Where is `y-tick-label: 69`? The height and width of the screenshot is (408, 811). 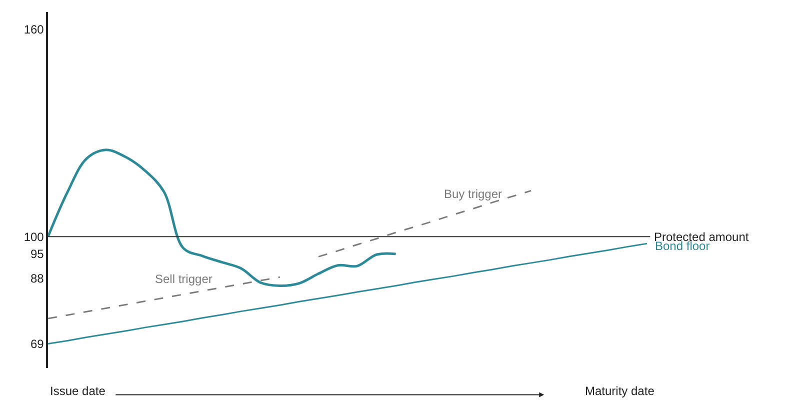 y-tick-label: 69 is located at coordinates (37, 344).